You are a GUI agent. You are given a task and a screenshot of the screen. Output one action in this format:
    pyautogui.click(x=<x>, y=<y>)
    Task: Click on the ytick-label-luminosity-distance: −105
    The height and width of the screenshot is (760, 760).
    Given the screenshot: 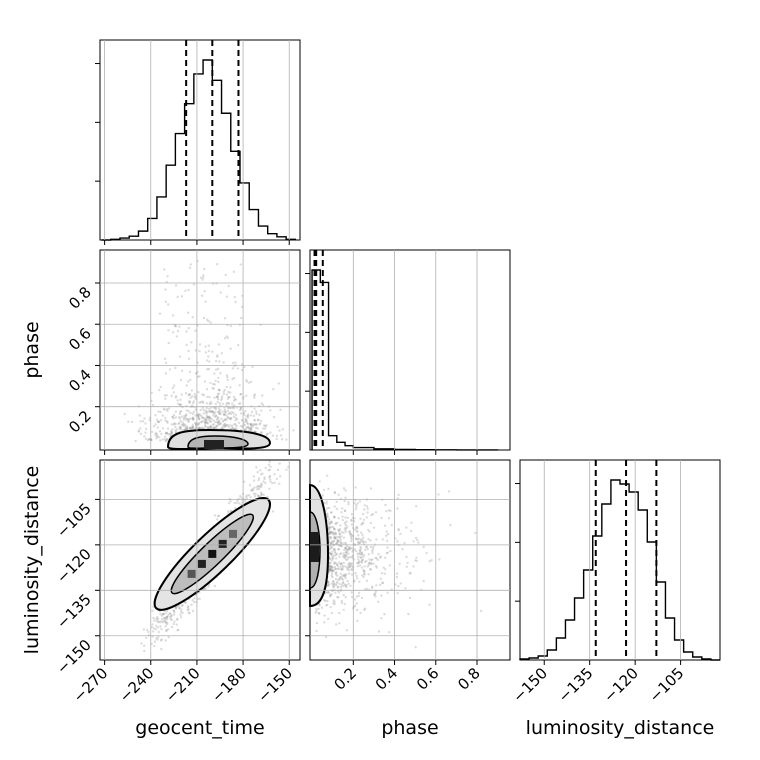 What is the action you would take?
    pyautogui.click(x=74, y=520)
    